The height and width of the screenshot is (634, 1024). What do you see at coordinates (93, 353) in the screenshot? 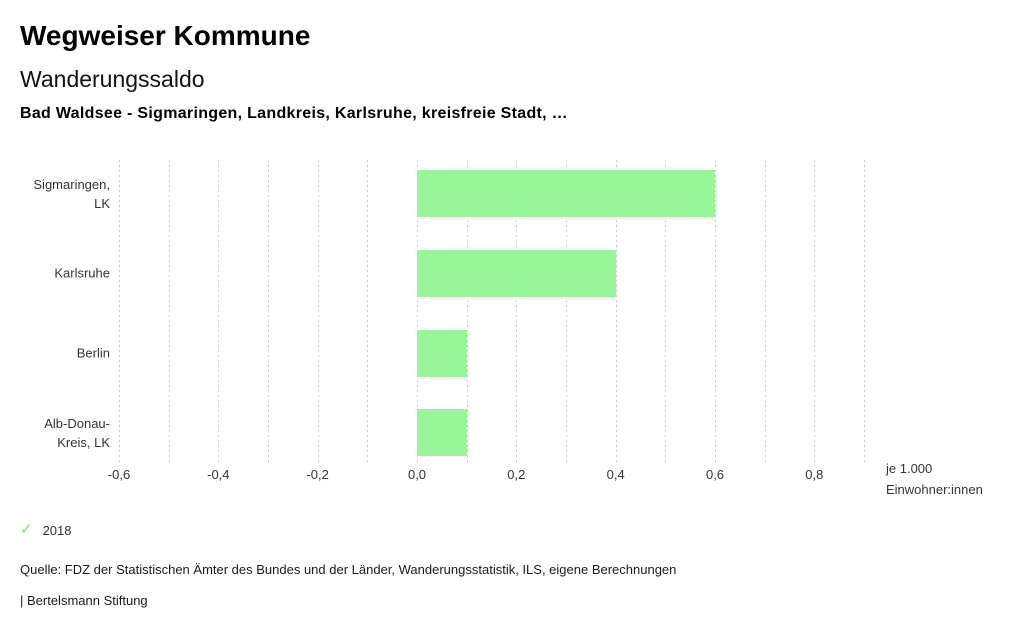
I see `category-label: Berlin` at bounding box center [93, 353].